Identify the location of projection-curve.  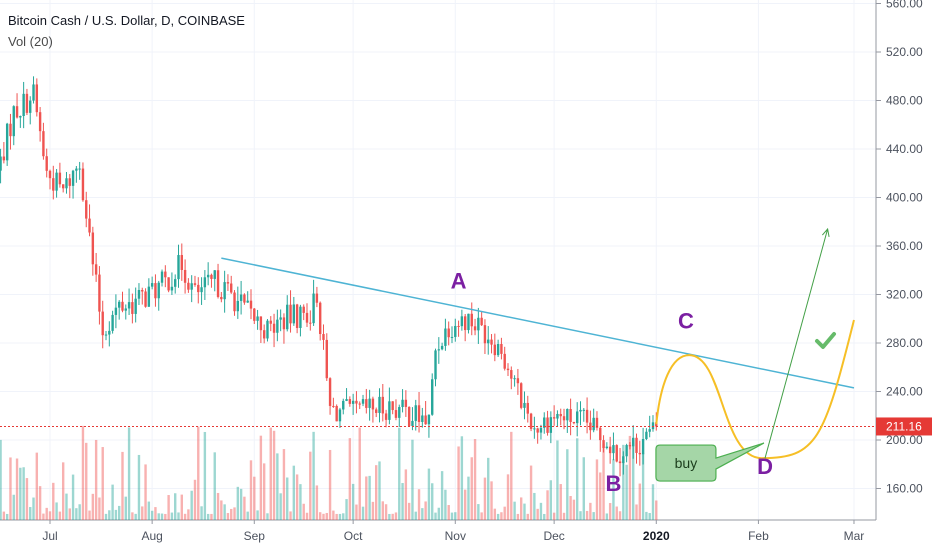
(755, 389).